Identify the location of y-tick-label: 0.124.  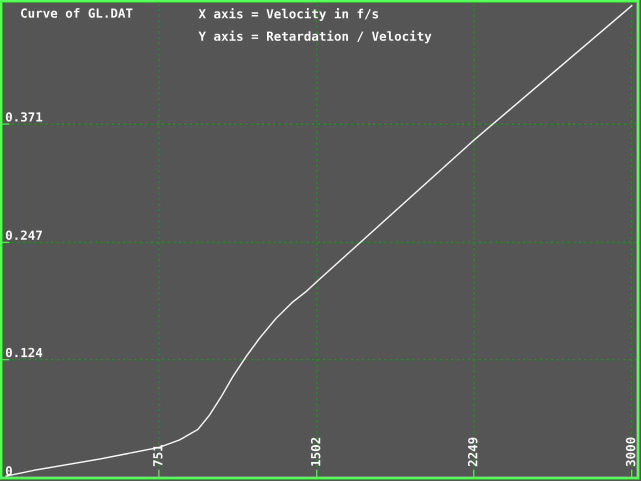
(24, 353).